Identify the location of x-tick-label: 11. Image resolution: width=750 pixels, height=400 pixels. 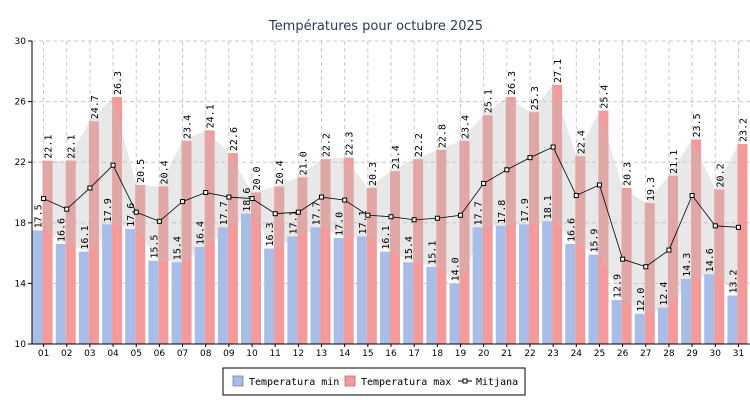
(274, 354).